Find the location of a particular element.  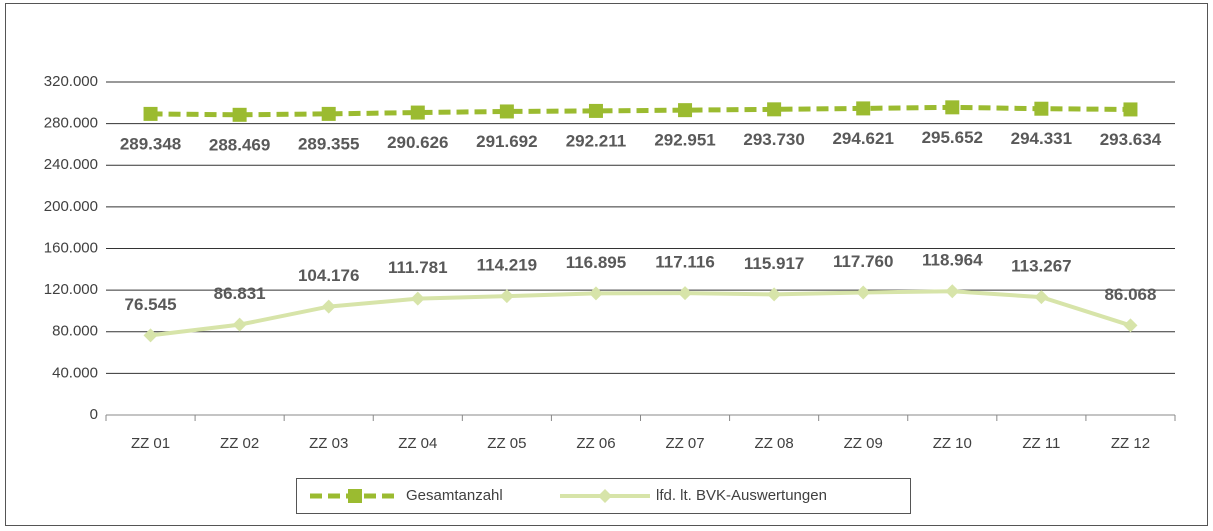

x-tick-label: ZZ 06 is located at coordinates (595, 443).